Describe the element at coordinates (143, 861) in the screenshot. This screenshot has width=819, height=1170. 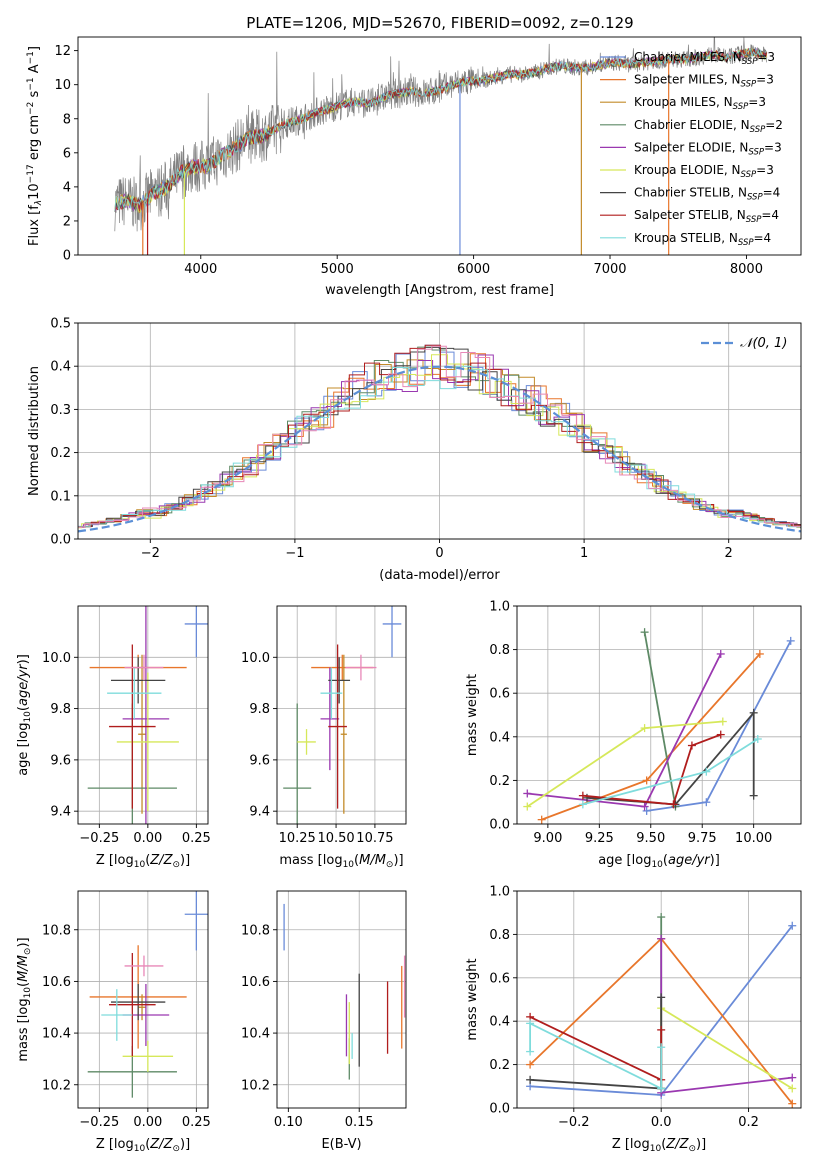
I see `age_vs_Z-xlabel: Z [log10(Z/Z⊙)]` at that location.